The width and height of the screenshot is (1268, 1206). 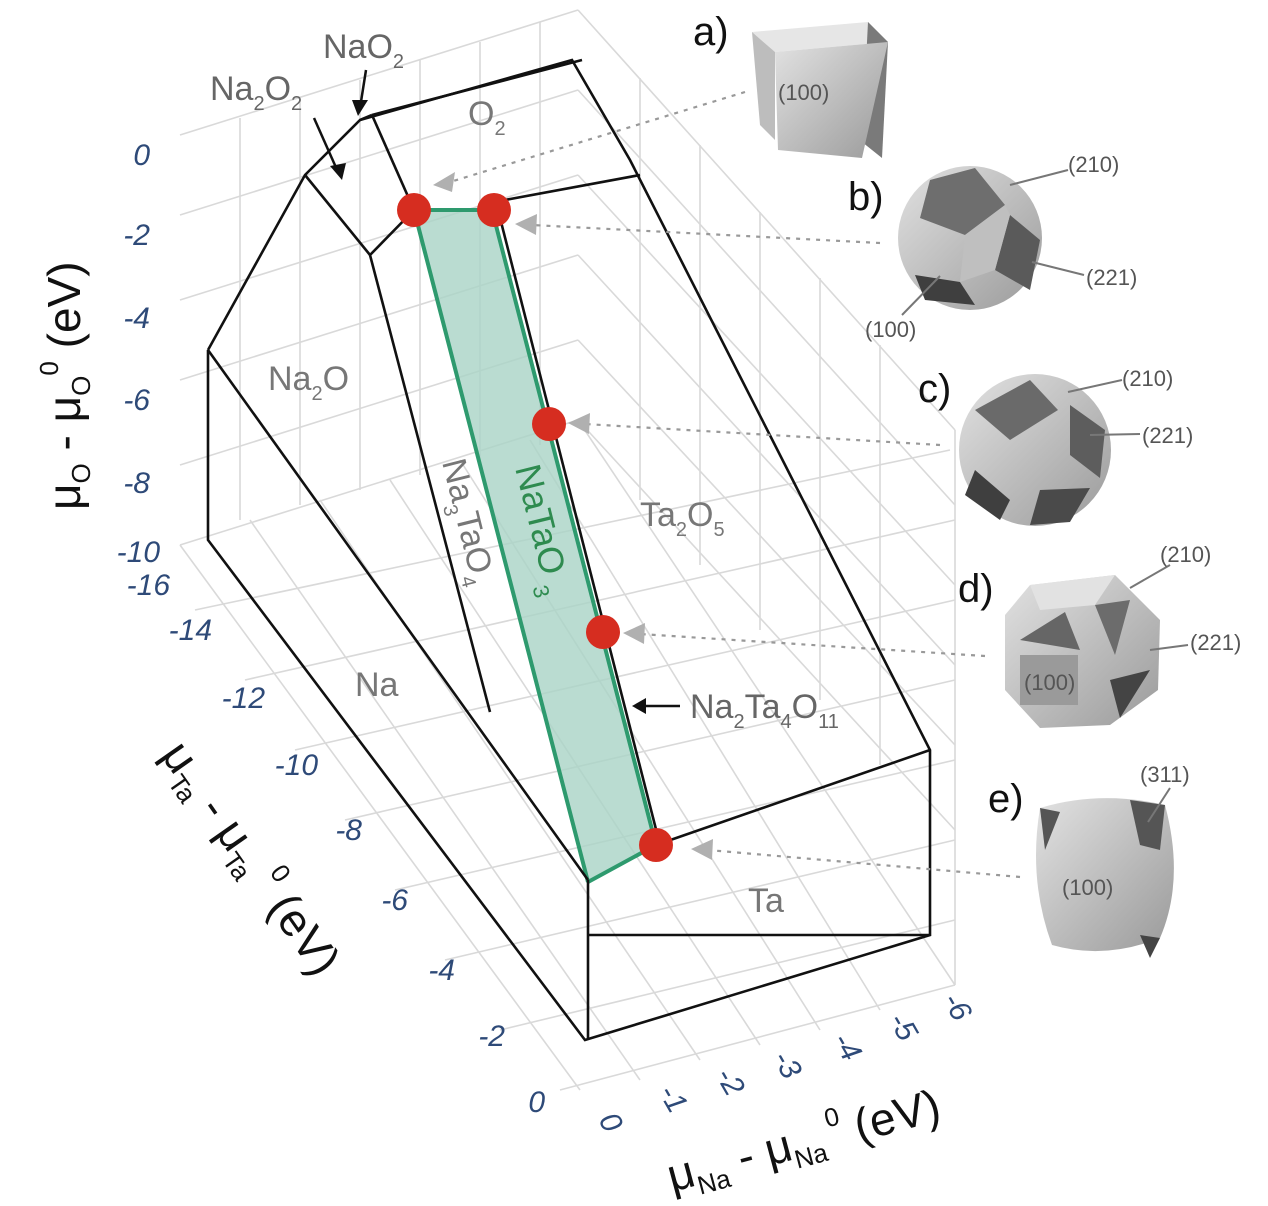 I want to click on na-axis-title: μNa - μNa0 (eV), so click(x=803, y=1140).